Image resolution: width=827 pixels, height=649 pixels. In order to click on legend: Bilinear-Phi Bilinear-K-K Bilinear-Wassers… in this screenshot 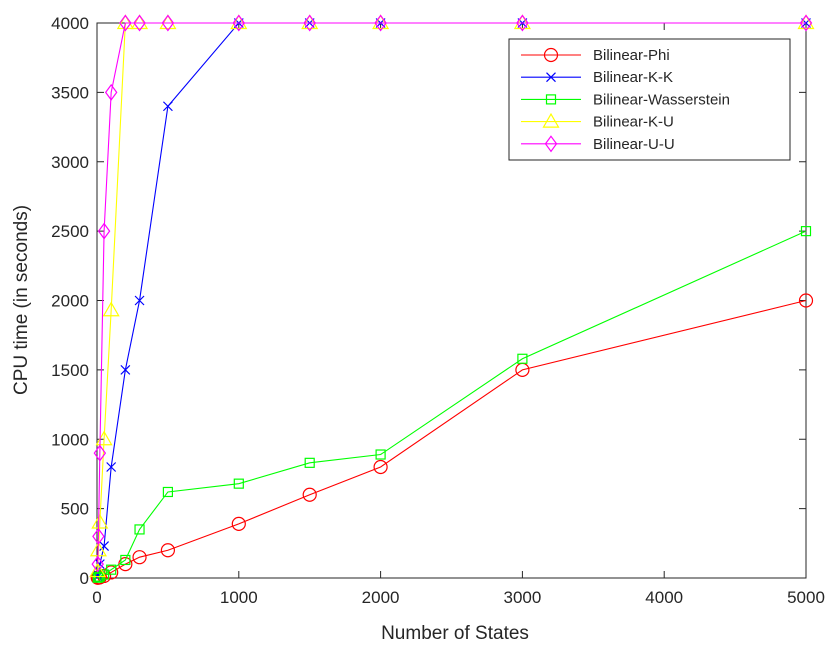, I will do `click(649, 99)`.